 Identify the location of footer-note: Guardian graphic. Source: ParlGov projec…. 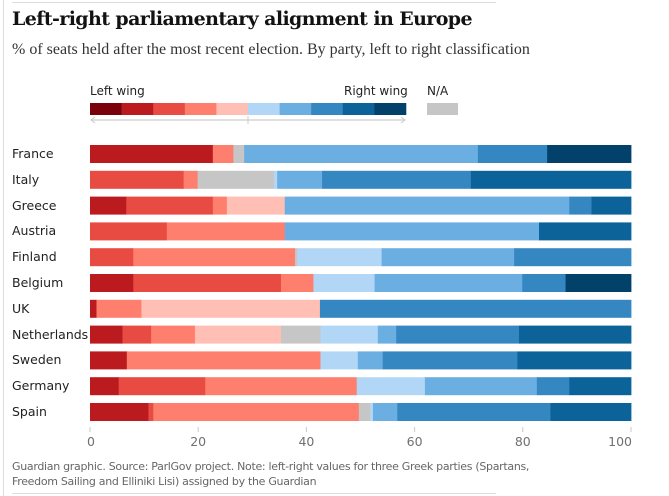
(271, 474).